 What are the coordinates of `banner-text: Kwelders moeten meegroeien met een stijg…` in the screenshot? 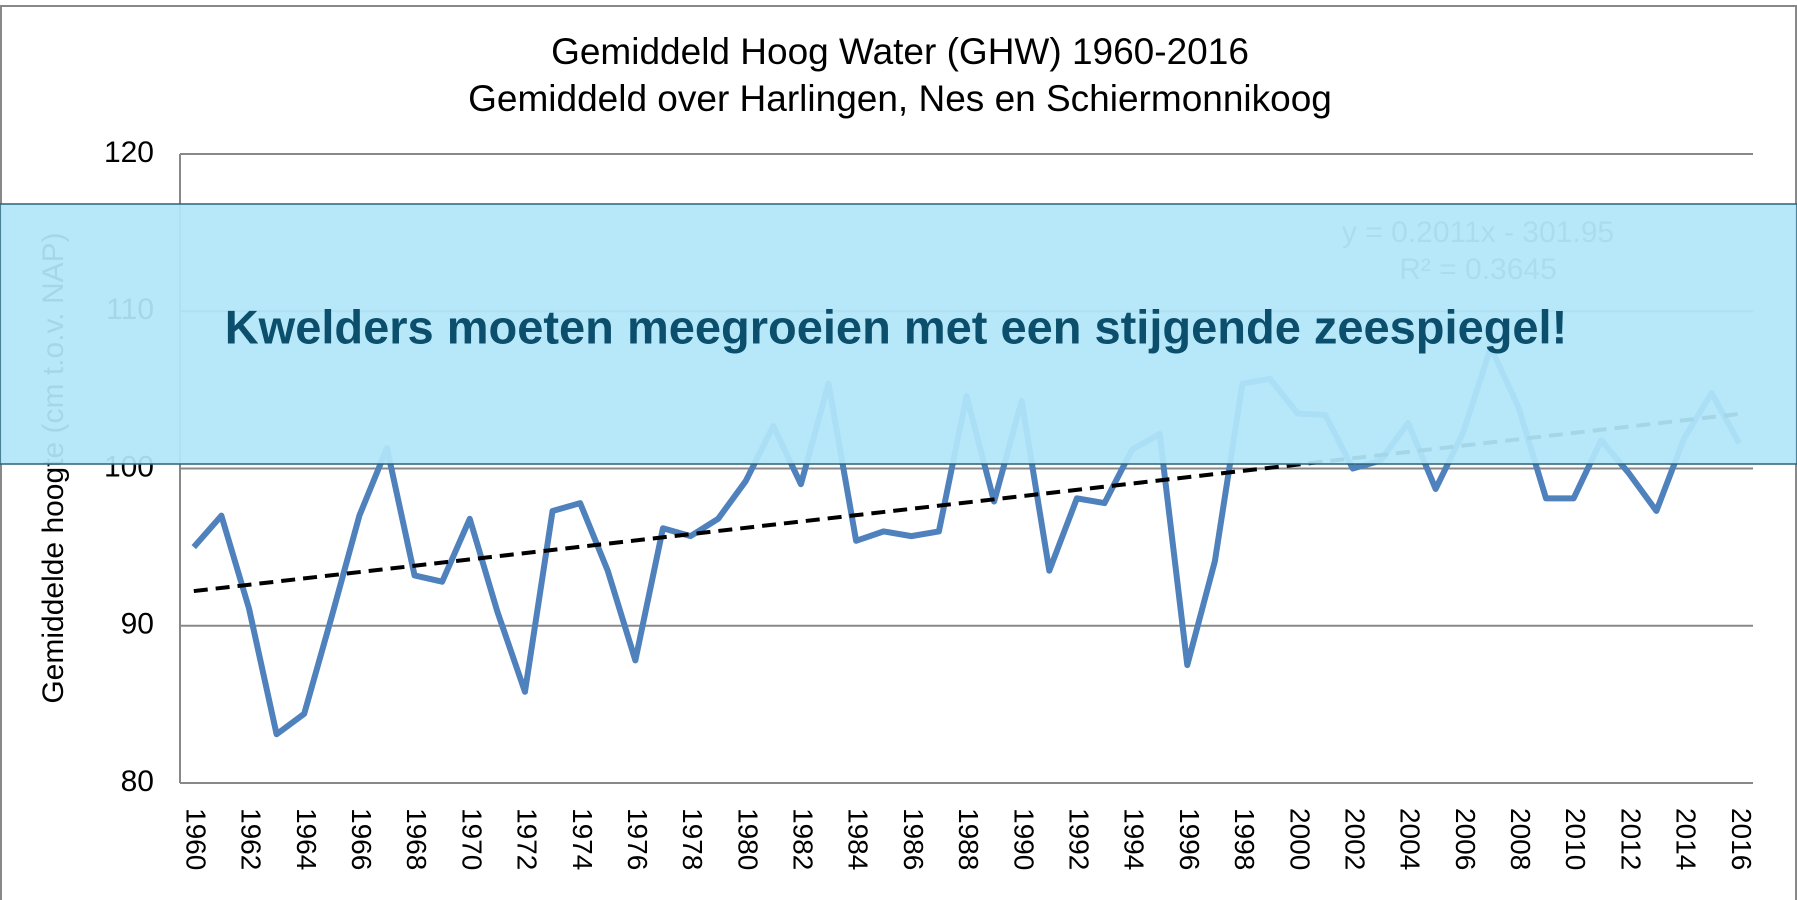 It's located at (896, 326).